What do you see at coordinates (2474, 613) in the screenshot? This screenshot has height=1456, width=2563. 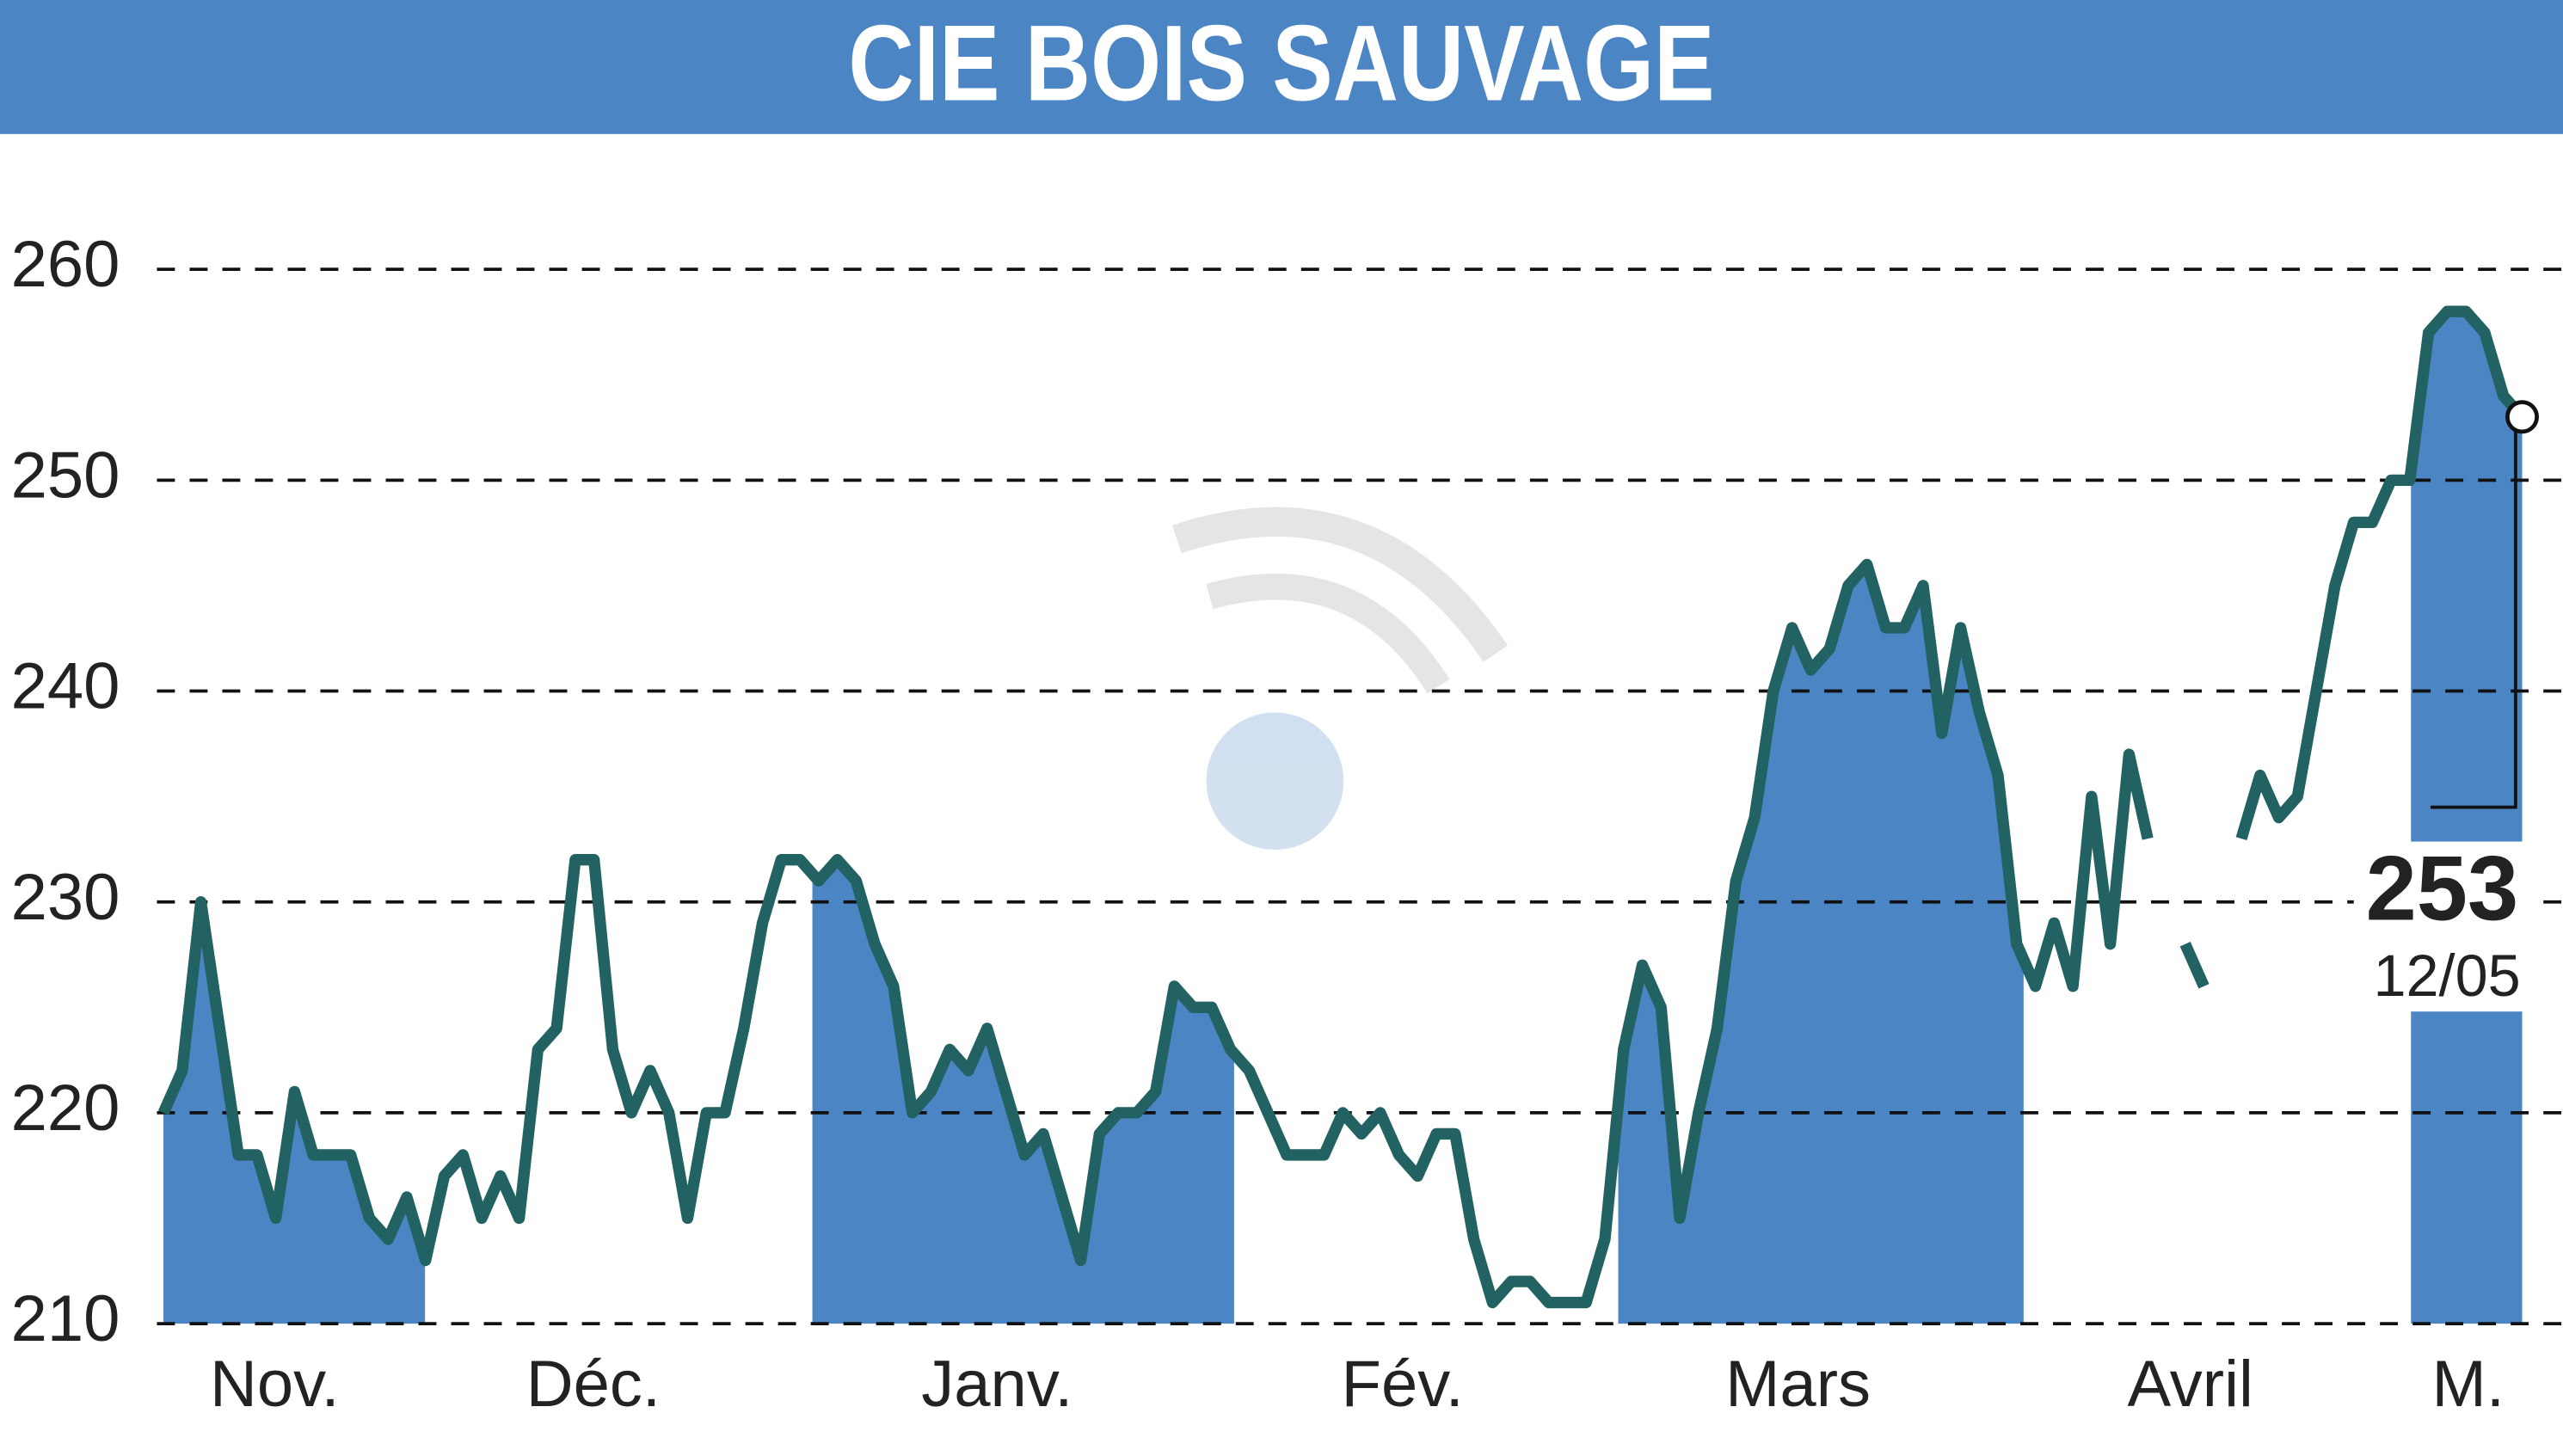 I see `callout-line` at bounding box center [2474, 613].